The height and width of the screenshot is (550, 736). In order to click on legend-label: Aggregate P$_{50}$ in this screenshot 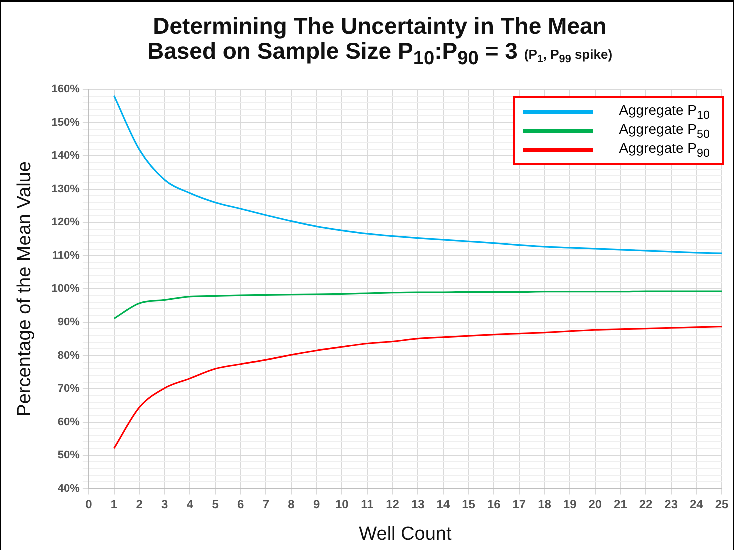, I will do `click(664, 130)`.